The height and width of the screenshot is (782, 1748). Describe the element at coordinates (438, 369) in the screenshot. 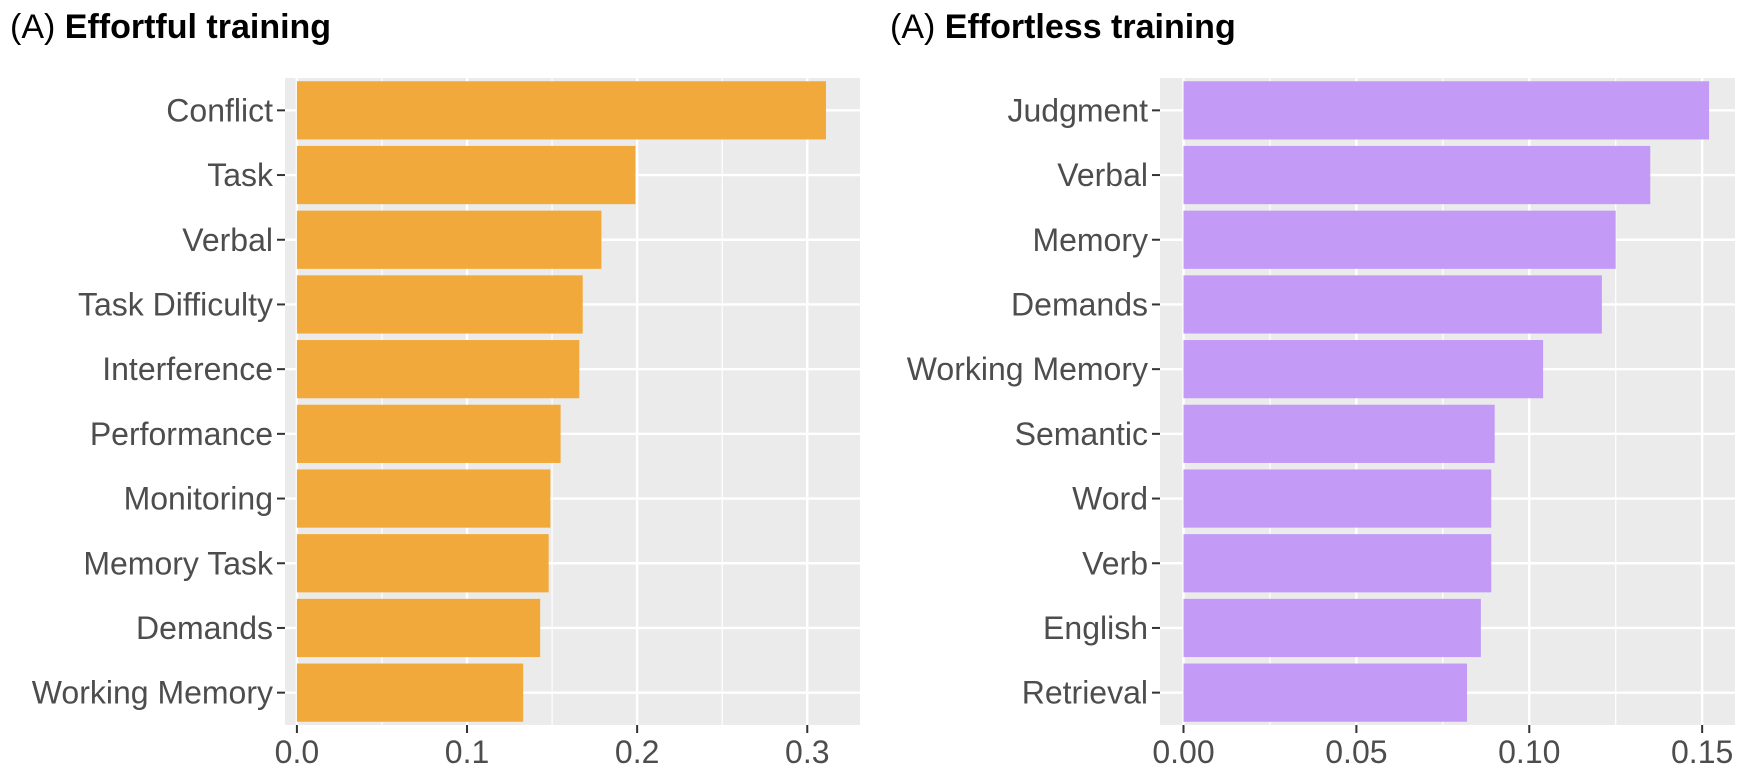

I see `bar-interference` at that location.